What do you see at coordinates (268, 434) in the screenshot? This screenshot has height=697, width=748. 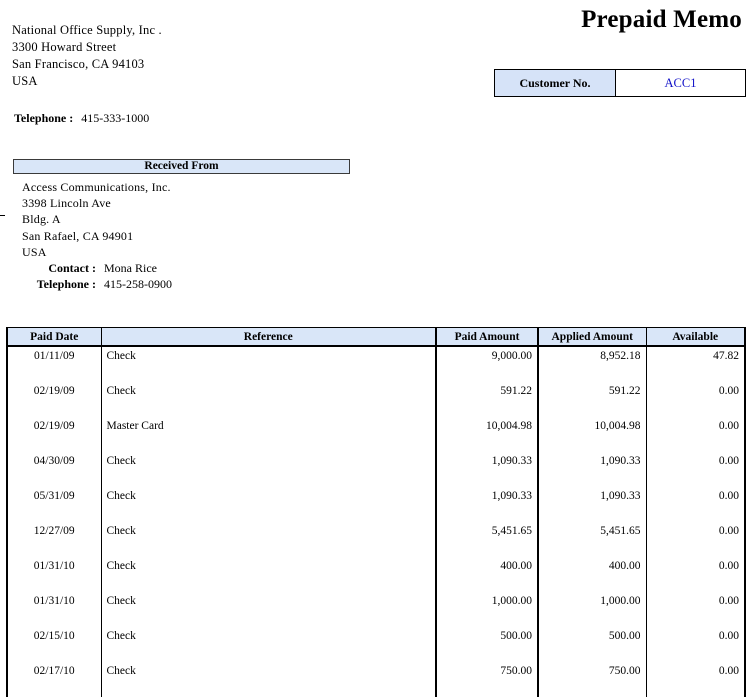 I see `cell-reference: Master Card` at bounding box center [268, 434].